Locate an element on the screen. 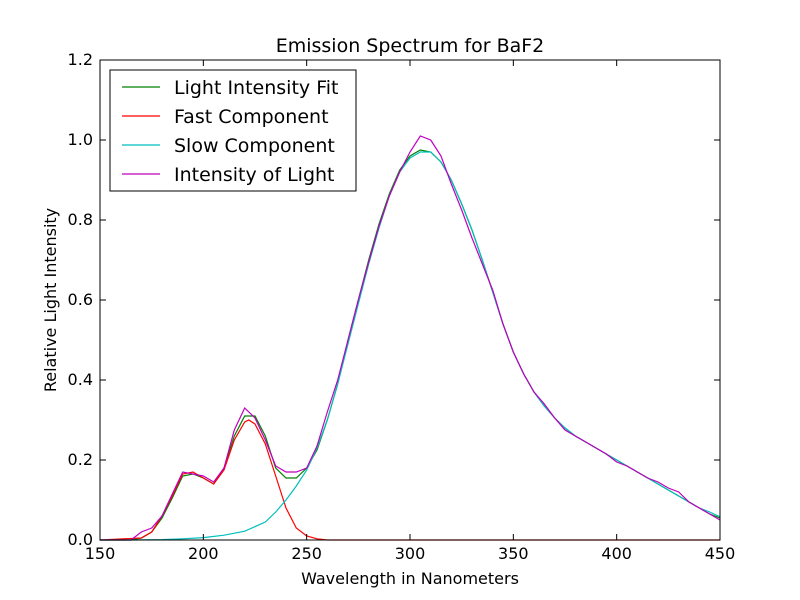 The height and width of the screenshot is (600, 800). y-tick-label: 1.0 is located at coordinates (80, 139).